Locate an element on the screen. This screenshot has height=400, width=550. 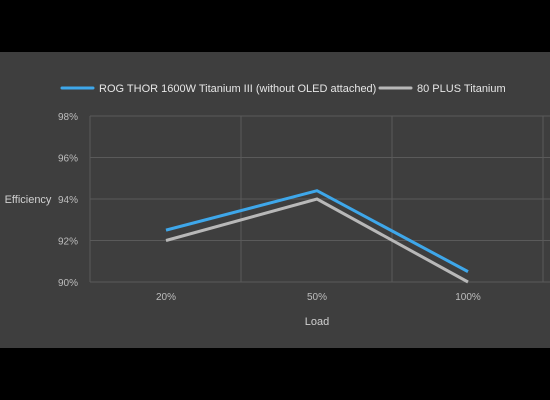
legend-label-titanium: 80 PLUS Titanium is located at coordinates (461, 89).